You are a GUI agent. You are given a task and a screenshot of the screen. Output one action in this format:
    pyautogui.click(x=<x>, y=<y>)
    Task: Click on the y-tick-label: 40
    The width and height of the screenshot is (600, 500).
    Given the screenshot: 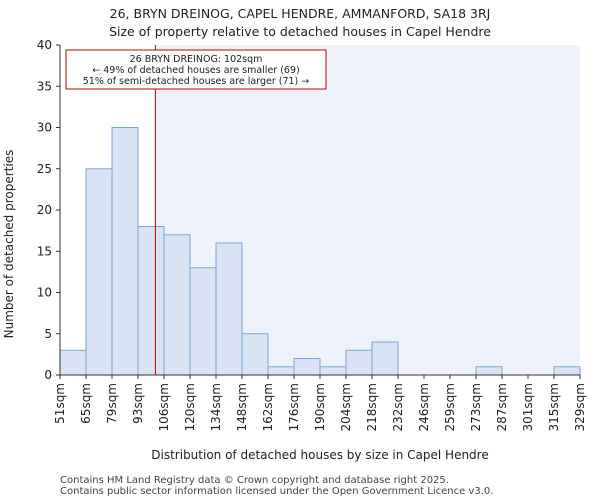 What is the action you would take?
    pyautogui.click(x=44, y=45)
    